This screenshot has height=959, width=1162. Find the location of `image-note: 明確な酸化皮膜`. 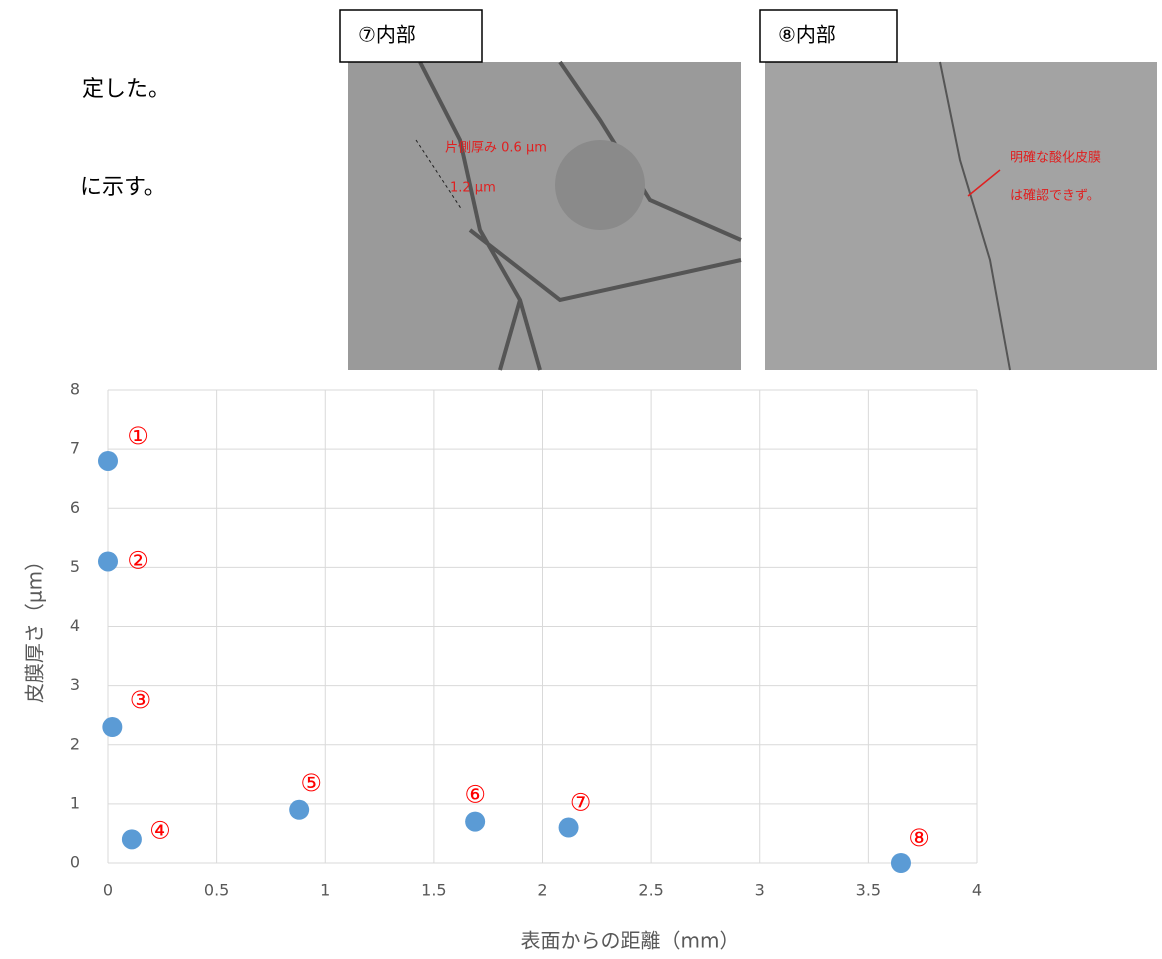

image-note: 明確な酸化皮膜 is located at coordinates (1055, 158).